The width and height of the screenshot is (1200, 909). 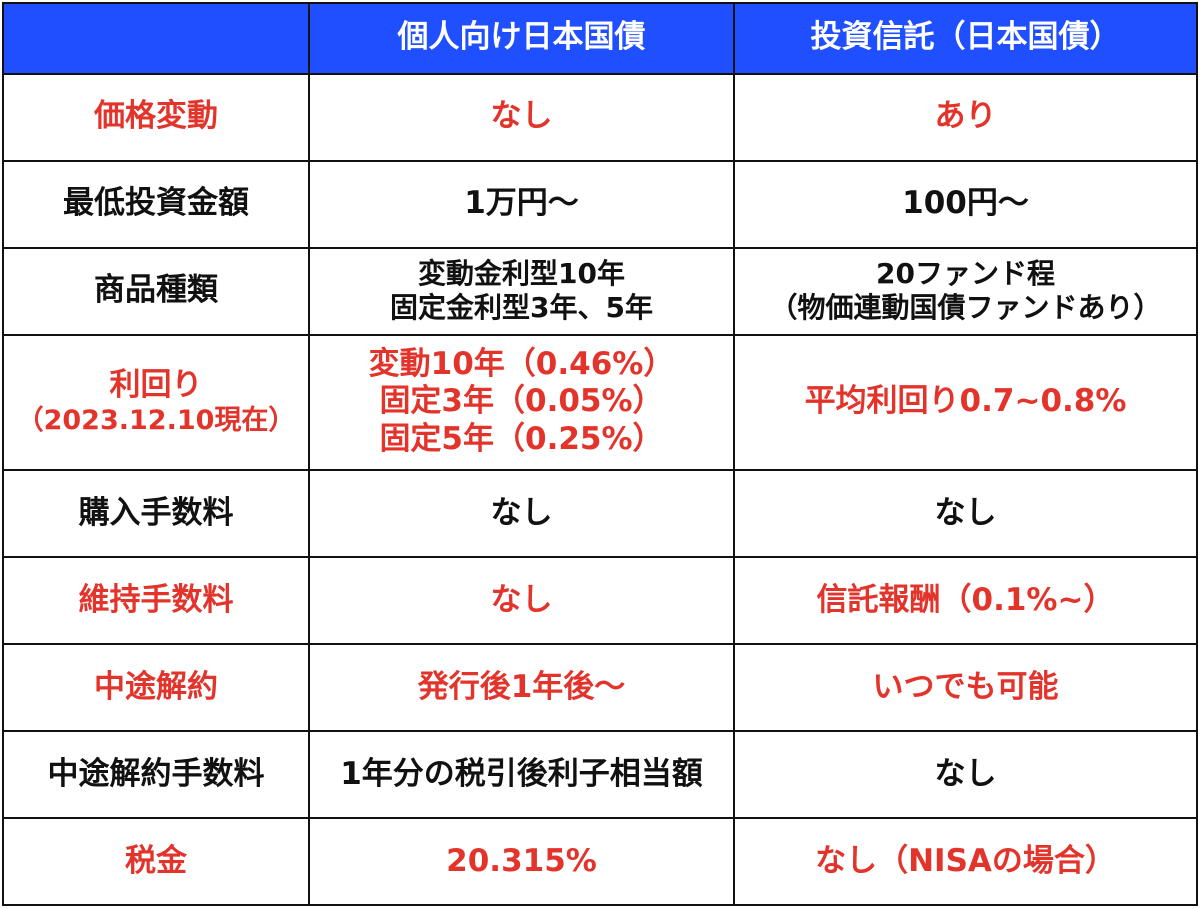 I want to click on cell-line: 変動金利型10年, so click(x=521, y=273).